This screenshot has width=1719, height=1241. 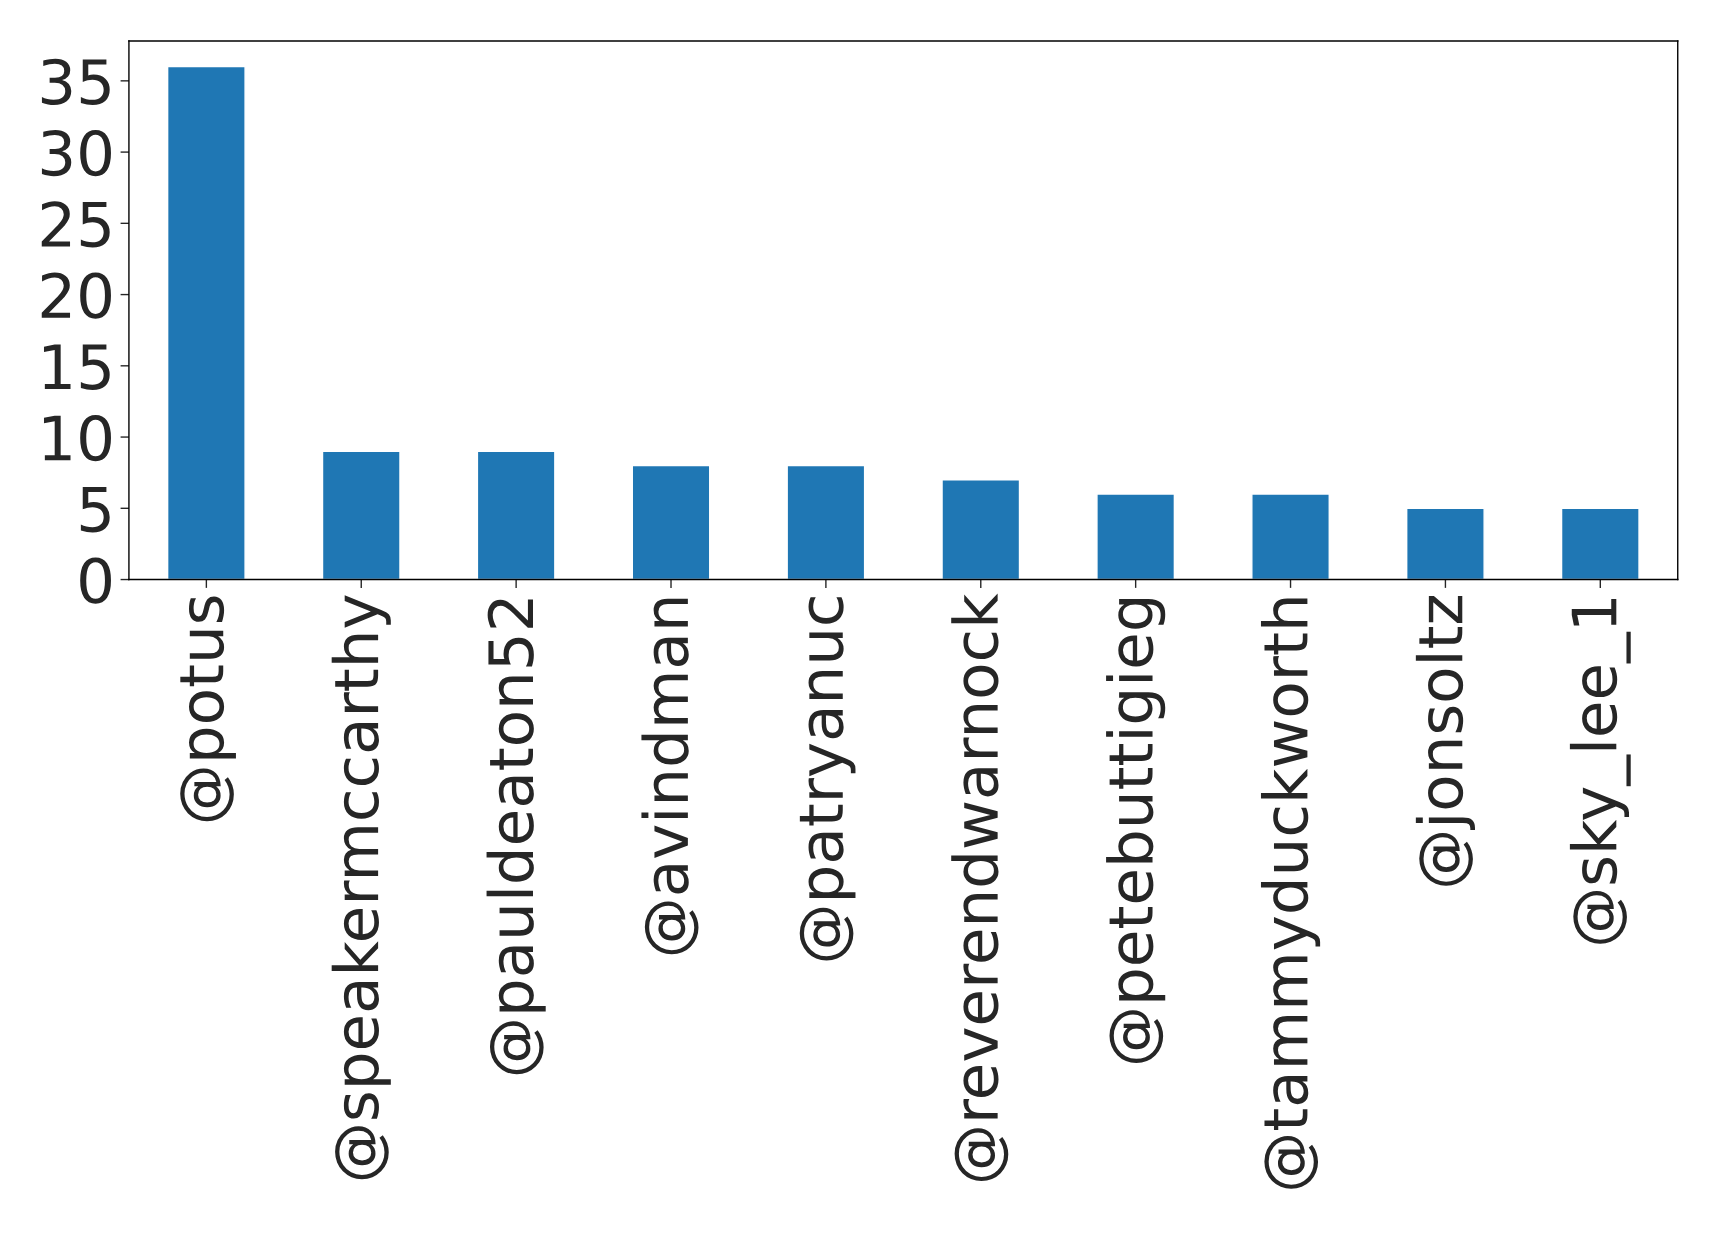 What do you see at coordinates (670, 776) in the screenshot?
I see `x-tick-label: @avindman` at bounding box center [670, 776].